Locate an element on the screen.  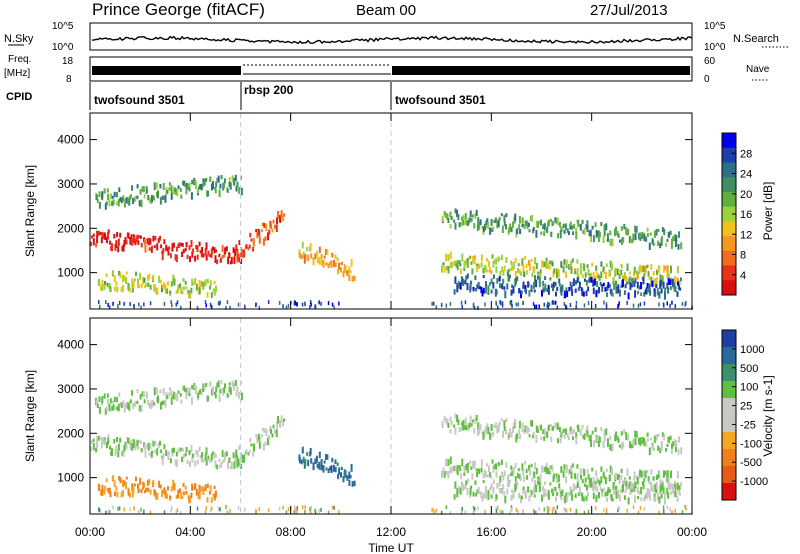
power-colorbar-tick-label: 20 is located at coordinates (746, 195).